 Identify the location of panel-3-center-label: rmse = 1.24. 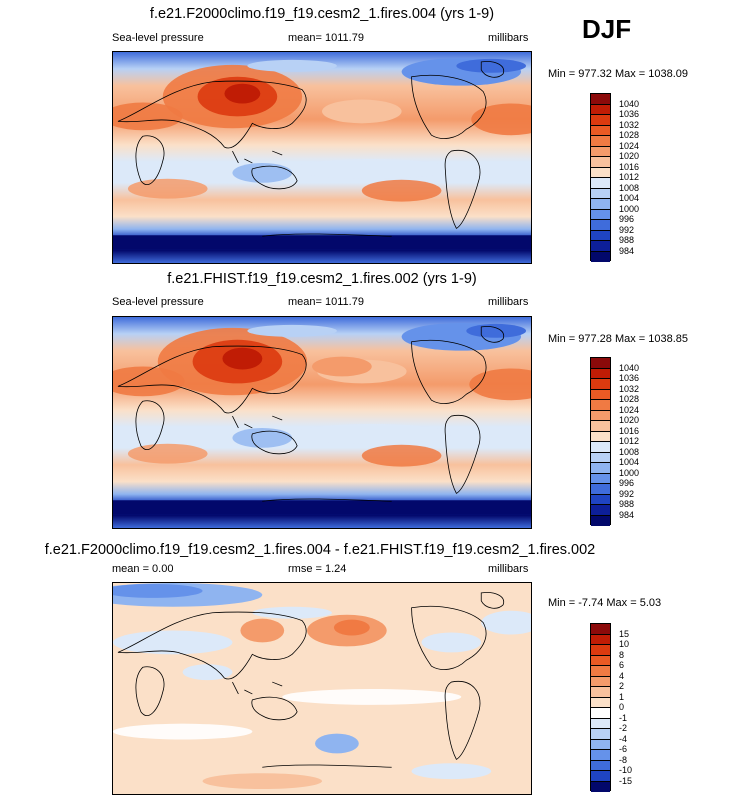
(317, 569).